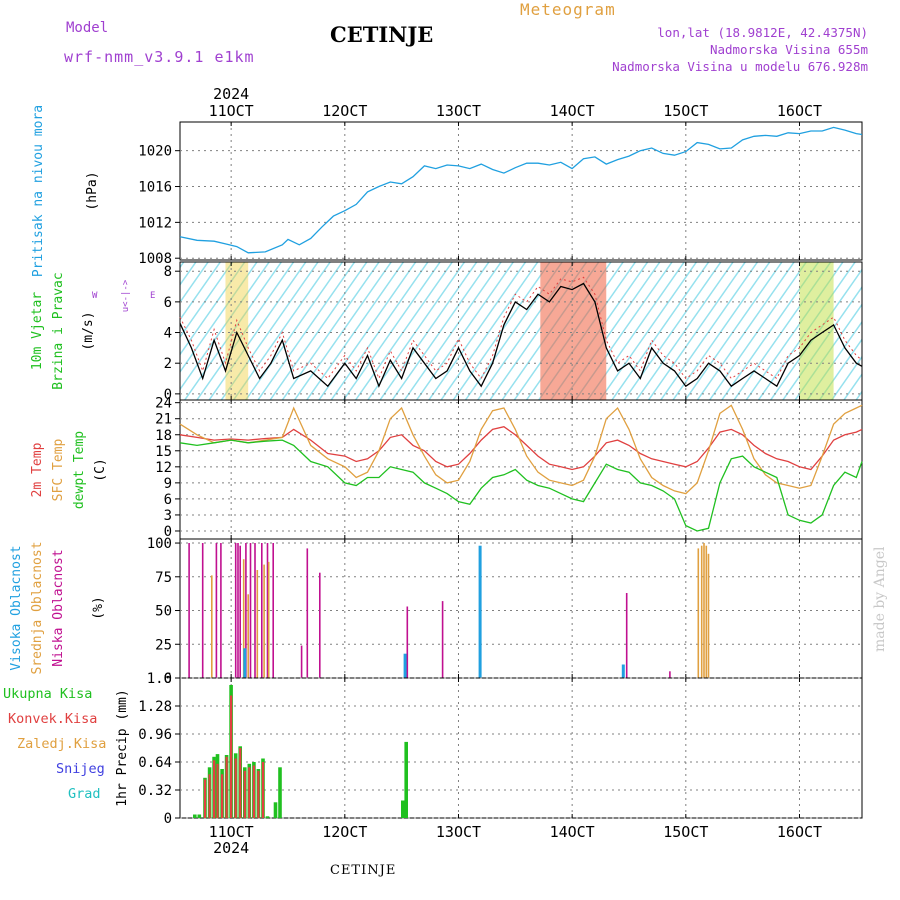 The width and height of the screenshot is (900, 900). What do you see at coordinates (126, 295) in the screenshot?
I see `wind-compass-note: u<-|->` at bounding box center [126, 295].